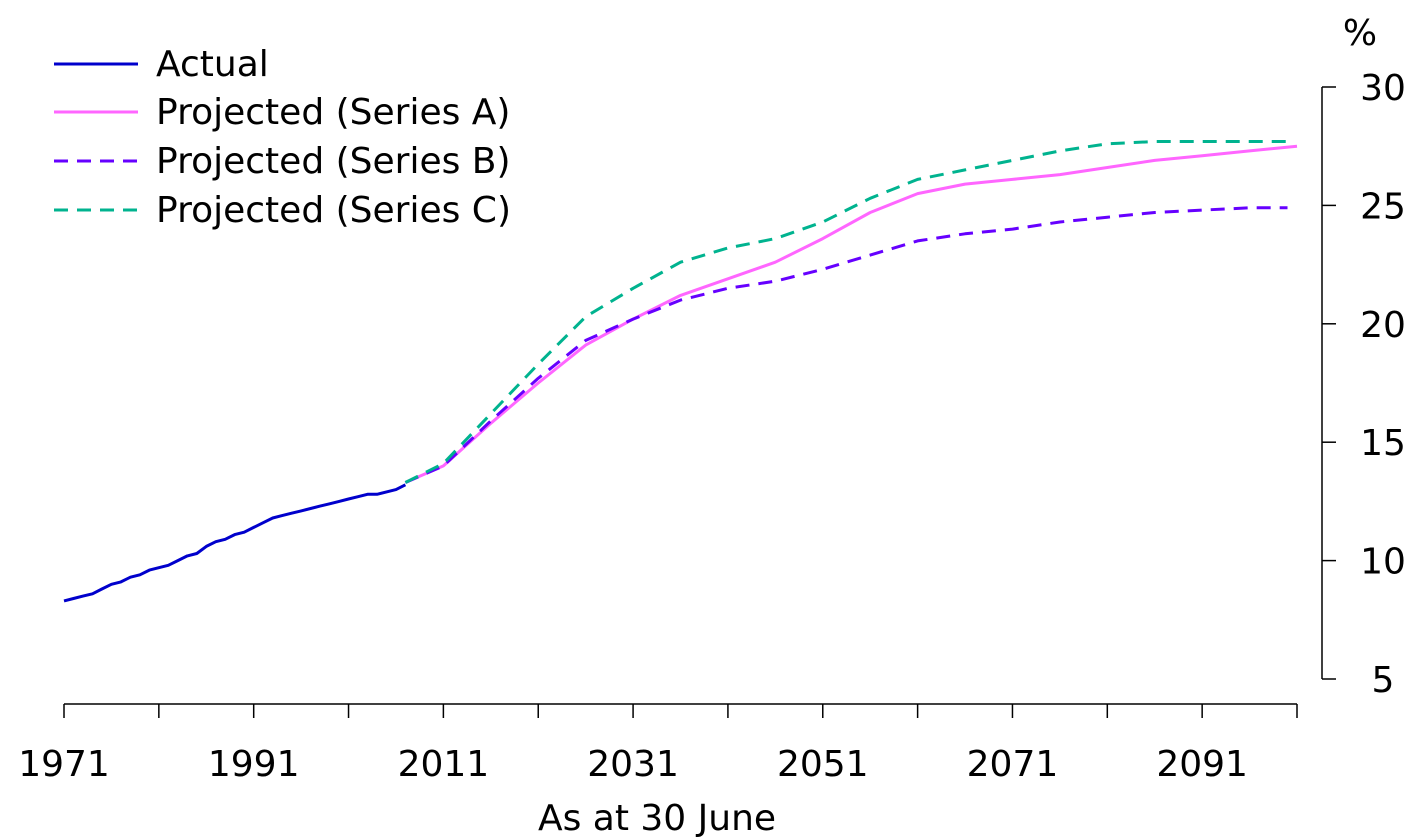 This screenshot has height=839, width=1412. I want to click on y-tick-label: 25, so click(1383, 206).